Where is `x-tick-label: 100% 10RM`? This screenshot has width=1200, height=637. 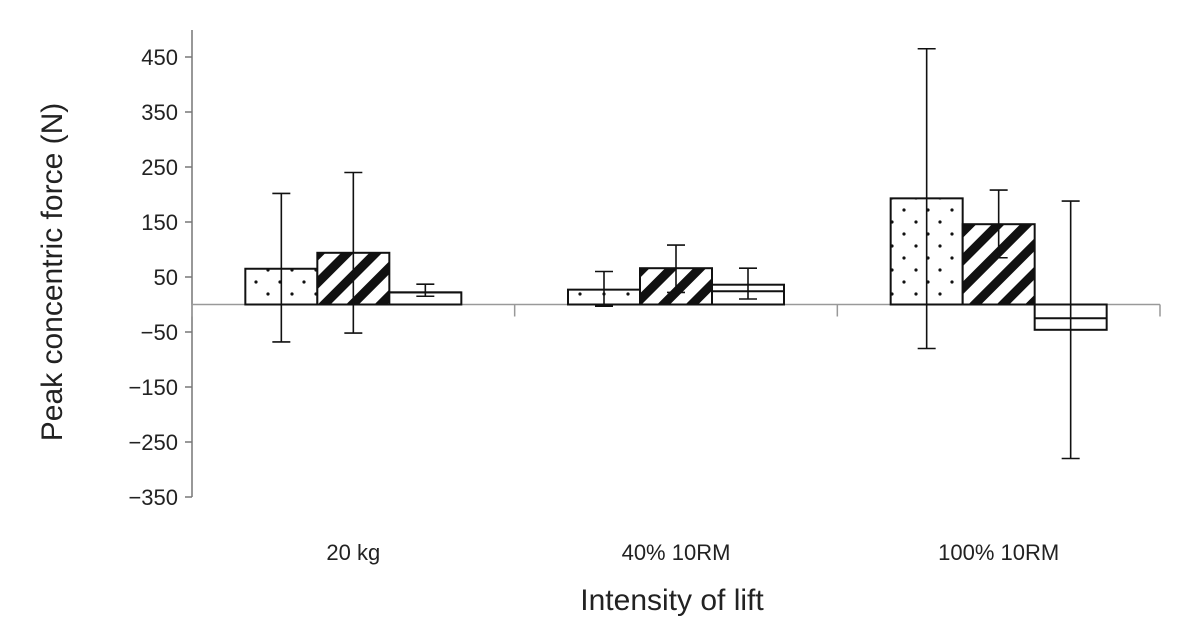
x-tick-label: 100% 10RM is located at coordinates (998, 552).